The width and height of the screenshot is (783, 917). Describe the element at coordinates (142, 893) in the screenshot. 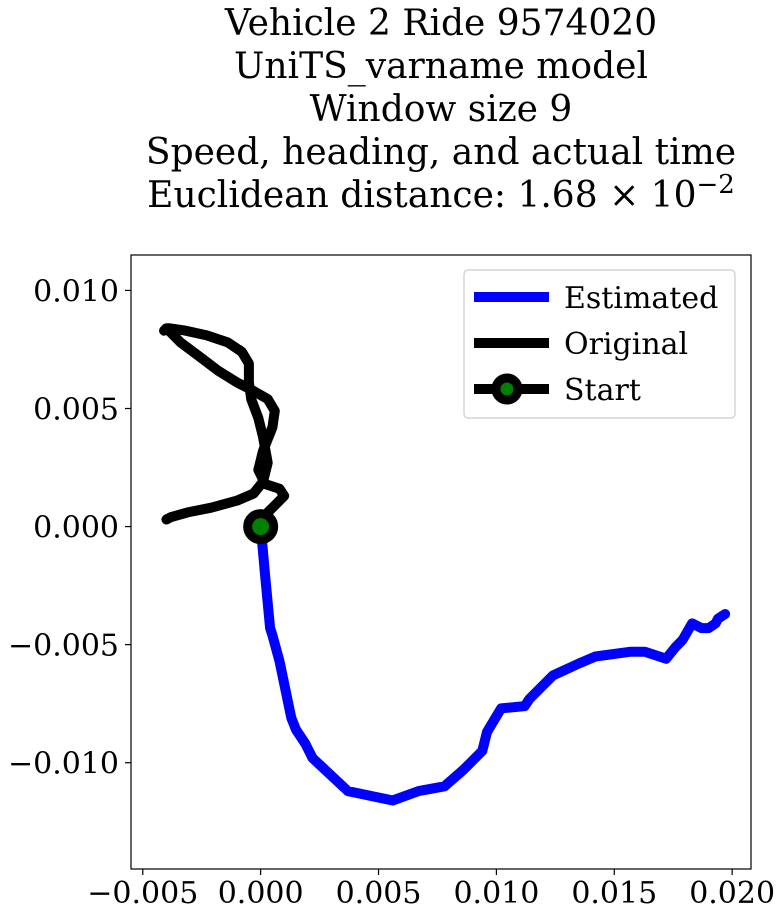

I see `x-tick-label: −0.005` at that location.